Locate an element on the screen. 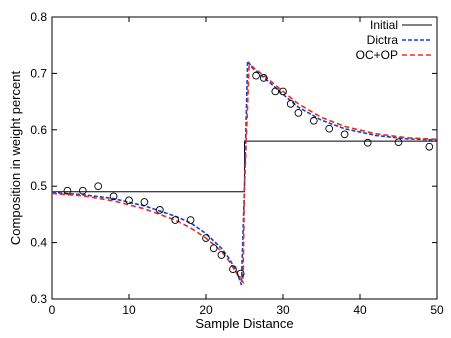 Image resolution: width=451 pixels, height=338 pixels. x-tick-label: 40 is located at coordinates (360, 310).